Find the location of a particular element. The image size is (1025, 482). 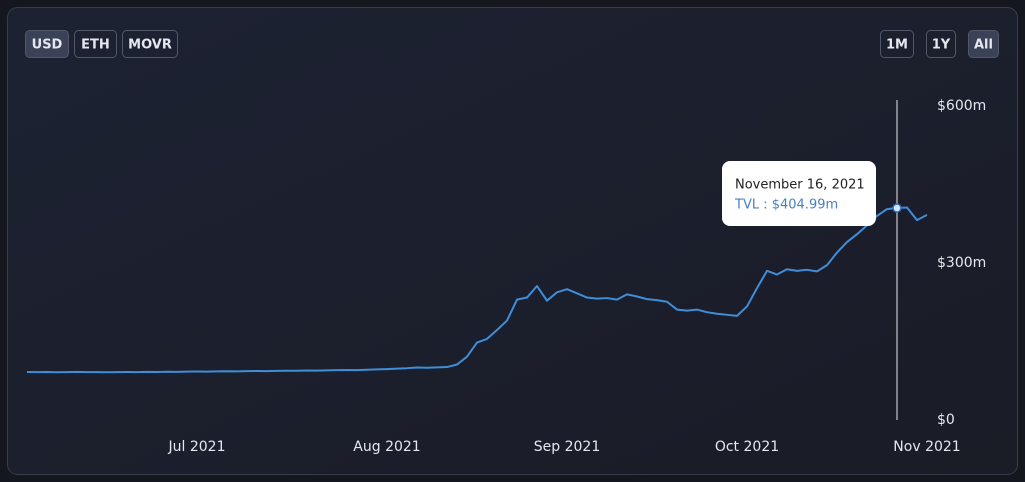

toggle-button: USD is located at coordinates (47, 44).